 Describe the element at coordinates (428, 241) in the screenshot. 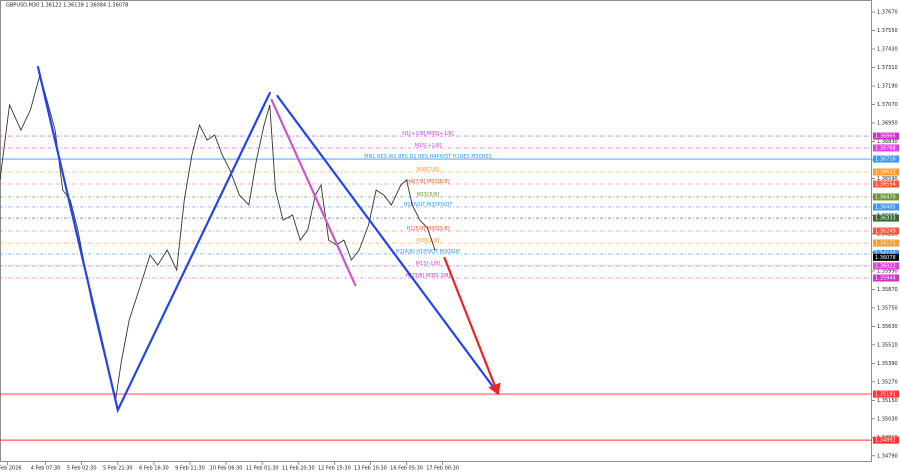

I see `level-label: M30[2/8]` at that location.